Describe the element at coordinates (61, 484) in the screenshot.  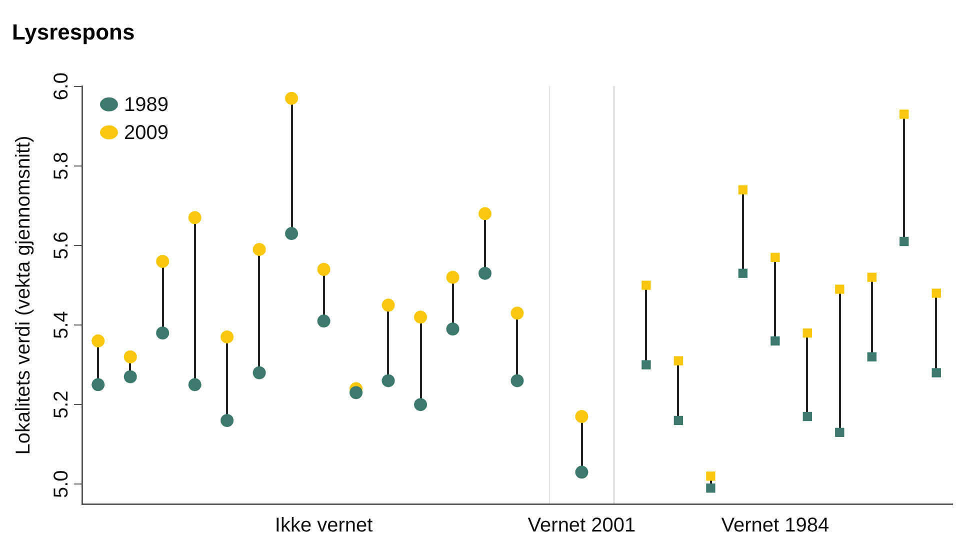
I see `y-tick-label: 5.0` at that location.